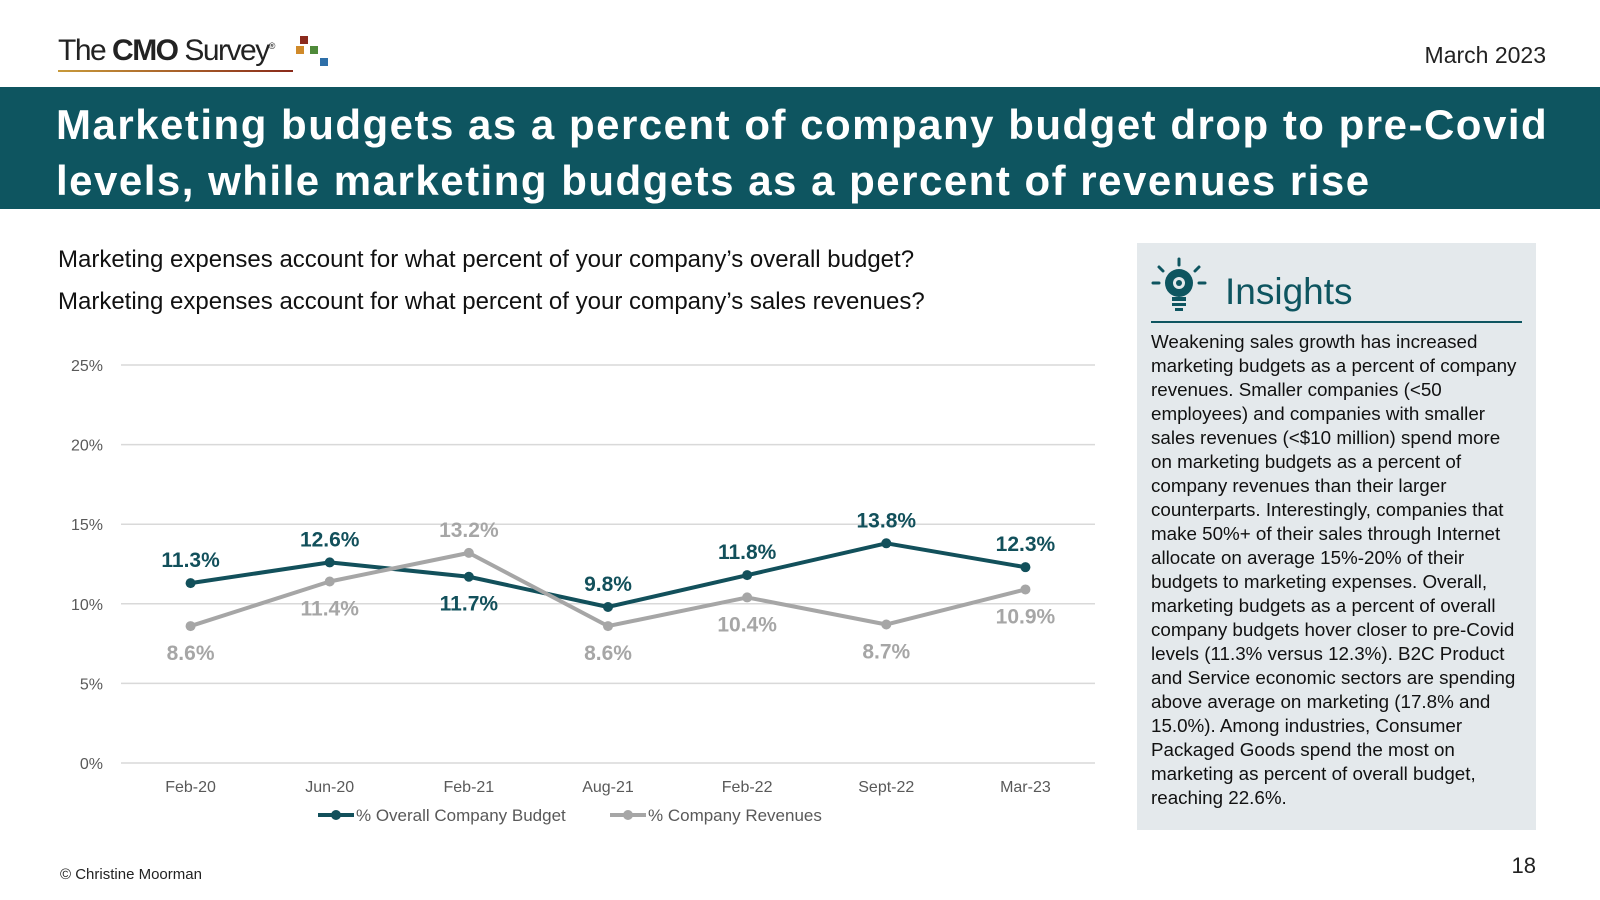  Describe the element at coordinates (1026, 544) in the screenshot. I see `data-label: 12.3%` at that location.